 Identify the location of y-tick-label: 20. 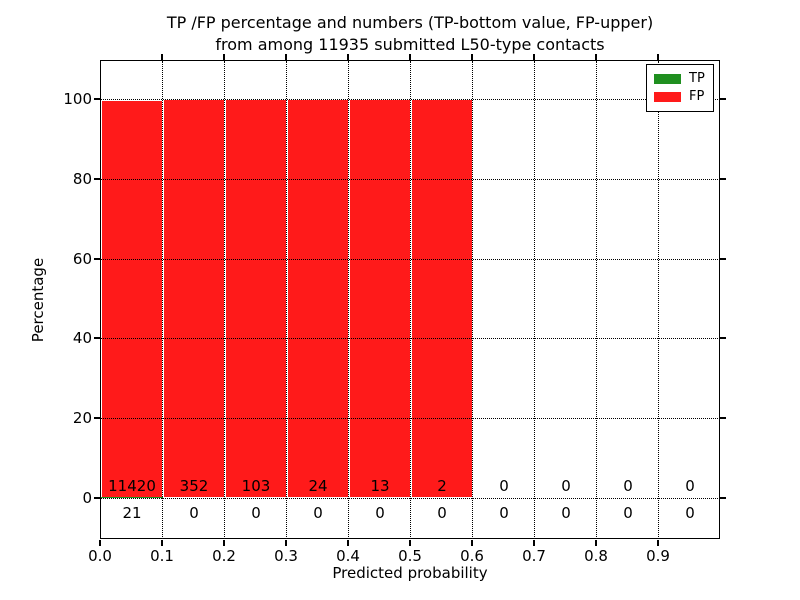
(82, 418).